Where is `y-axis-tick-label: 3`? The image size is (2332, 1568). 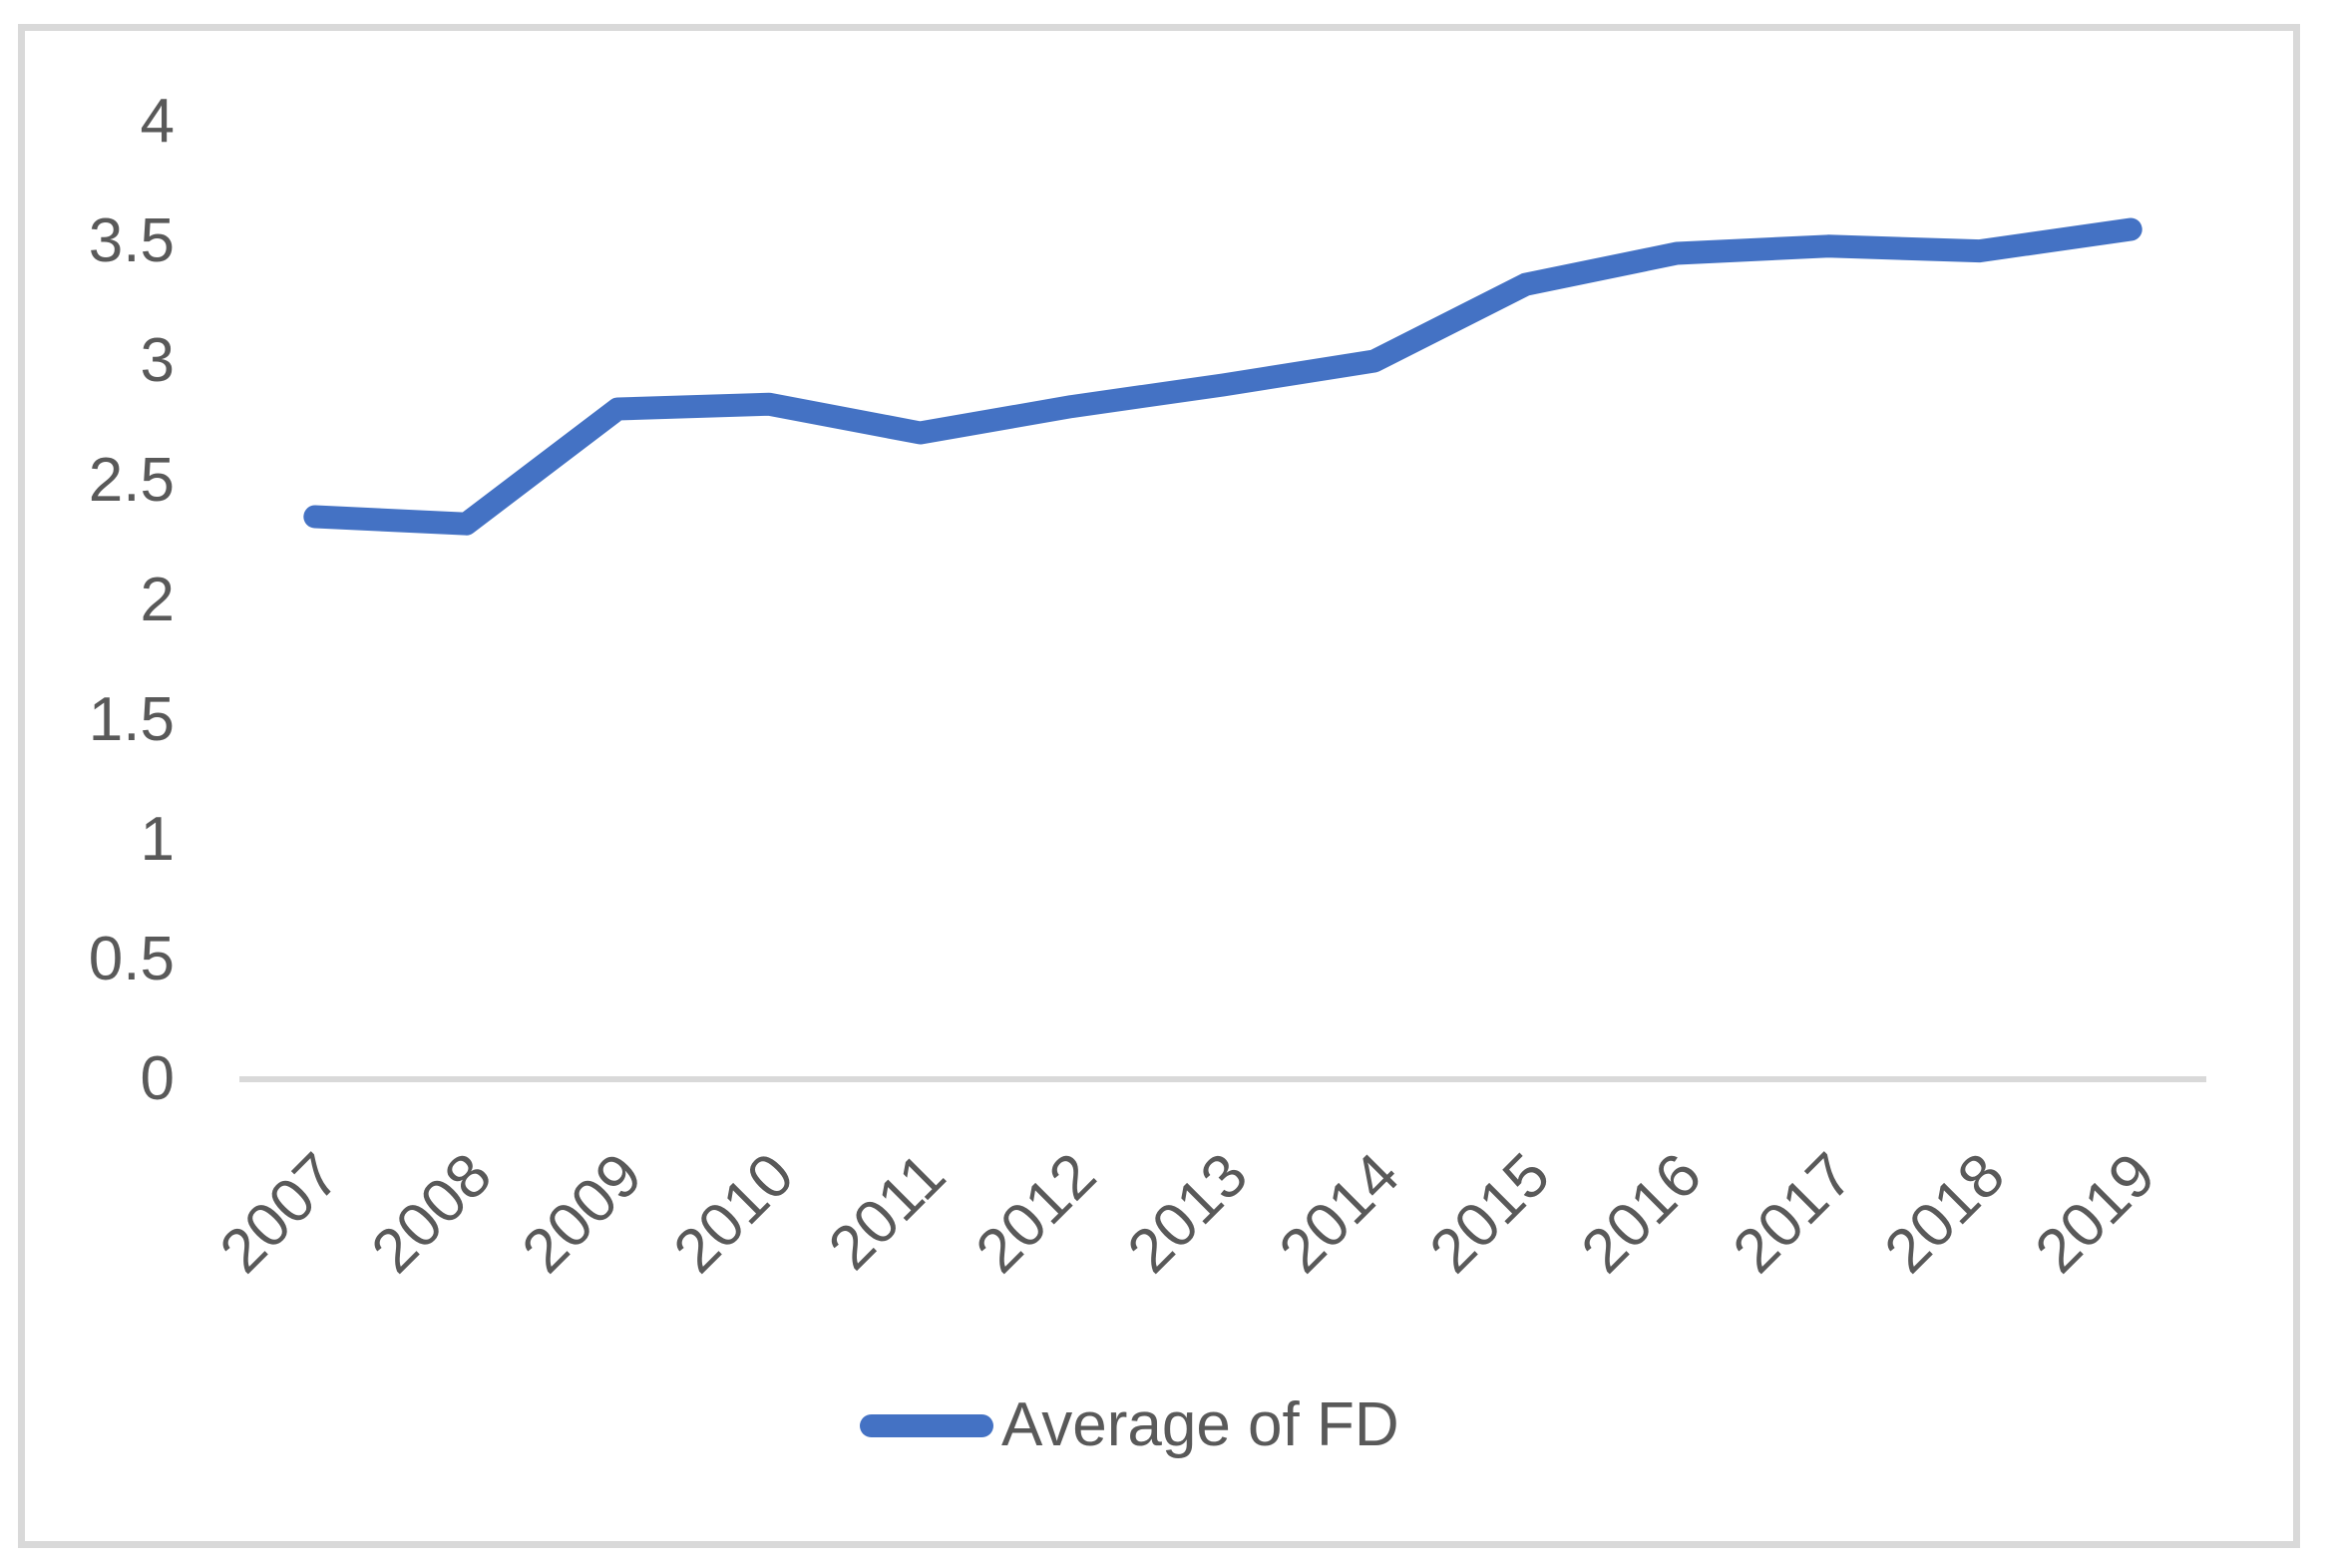
y-axis-tick-label: 3 is located at coordinates (157, 361).